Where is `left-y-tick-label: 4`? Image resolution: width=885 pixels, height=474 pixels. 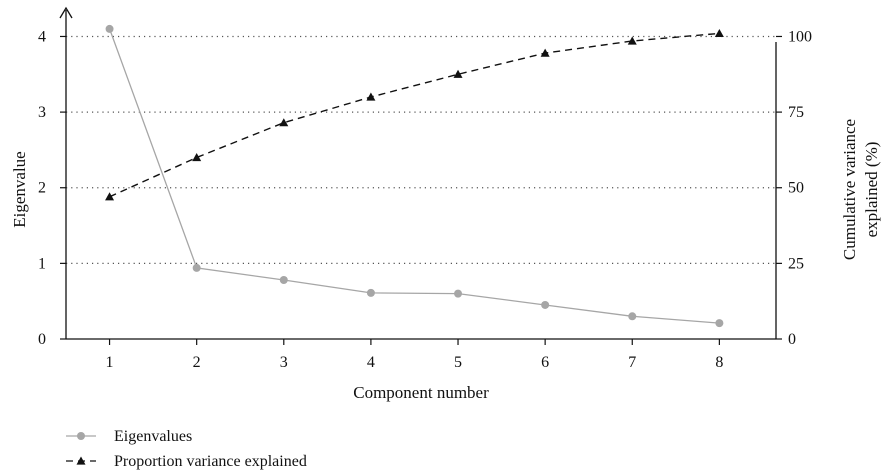
left-y-tick-label: 4 is located at coordinates (42, 36).